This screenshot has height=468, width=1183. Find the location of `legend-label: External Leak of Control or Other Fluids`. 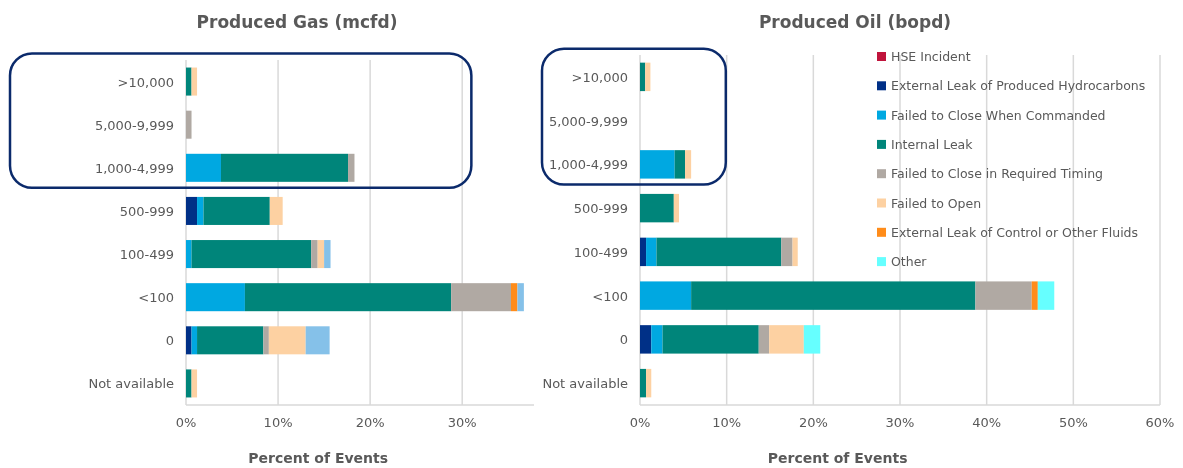

legend-label: External Leak of Control or Other Fluids is located at coordinates (1015, 232).